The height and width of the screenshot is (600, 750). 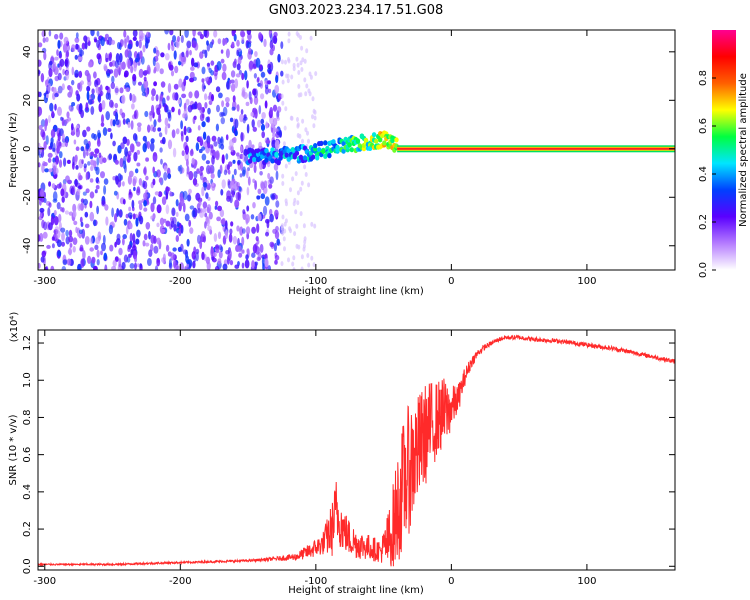 What do you see at coordinates (703, 174) in the screenshot?
I see `colorbar-tick-label: 0.4` at bounding box center [703, 174].